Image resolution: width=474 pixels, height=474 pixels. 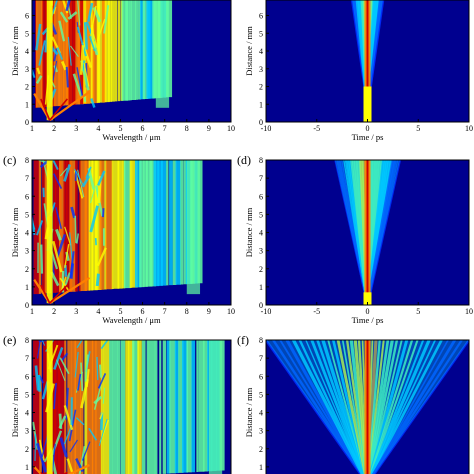 What do you see at coordinates (244, 160) in the screenshot?
I see `panel-label: (d)` at bounding box center [244, 160].